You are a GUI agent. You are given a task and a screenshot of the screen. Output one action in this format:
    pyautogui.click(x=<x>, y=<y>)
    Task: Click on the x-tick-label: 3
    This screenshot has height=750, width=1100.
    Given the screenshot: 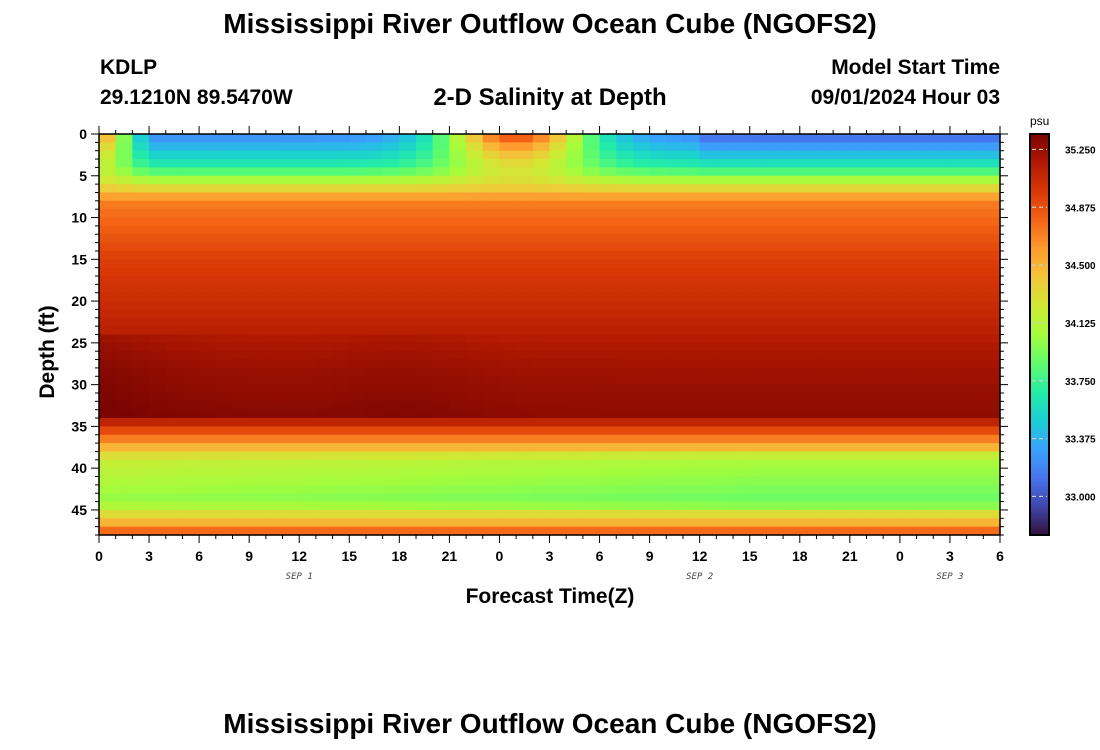 What is the action you would take?
    pyautogui.click(x=550, y=556)
    